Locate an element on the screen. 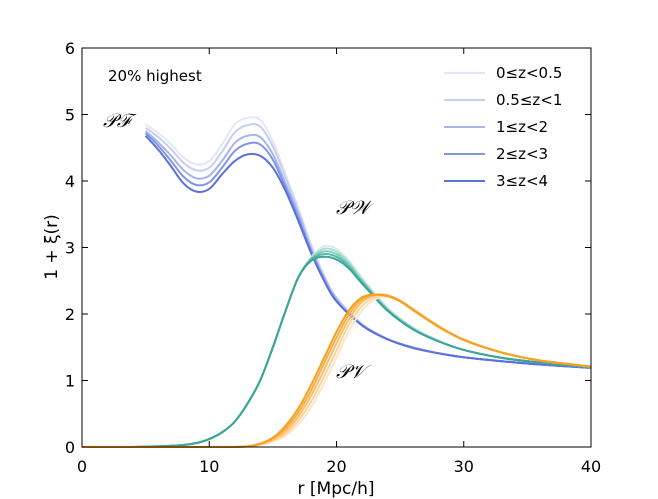 The width and height of the screenshot is (658, 499). curve-label-pw: 𝒫𝒲 is located at coordinates (355, 208).